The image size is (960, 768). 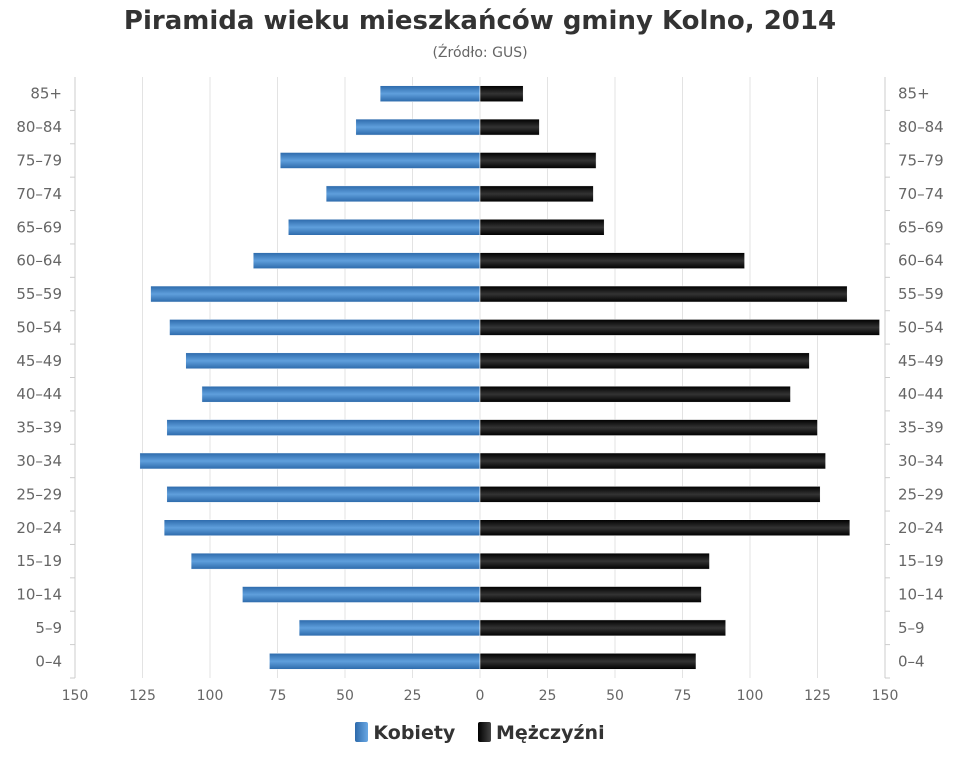 What do you see at coordinates (39, 327) in the screenshot?
I see `category-label-left: 50–54` at bounding box center [39, 327].